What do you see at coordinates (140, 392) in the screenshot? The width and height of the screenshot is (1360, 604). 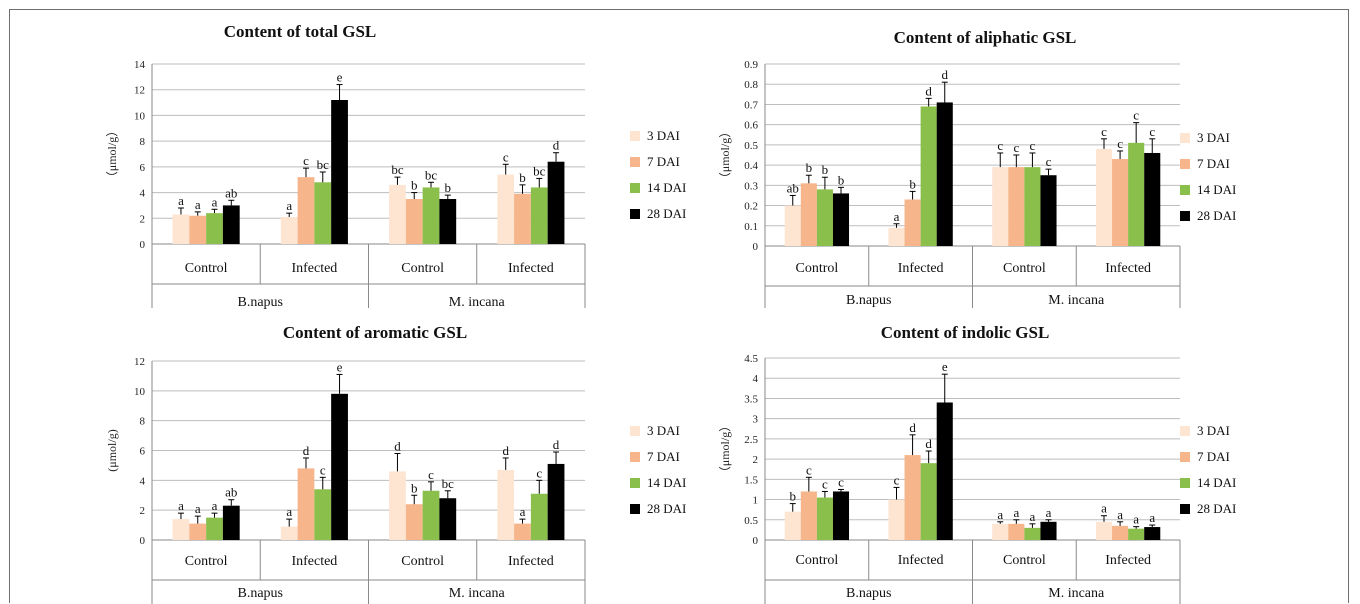 I see `y-tick-label: 10` at bounding box center [140, 392].